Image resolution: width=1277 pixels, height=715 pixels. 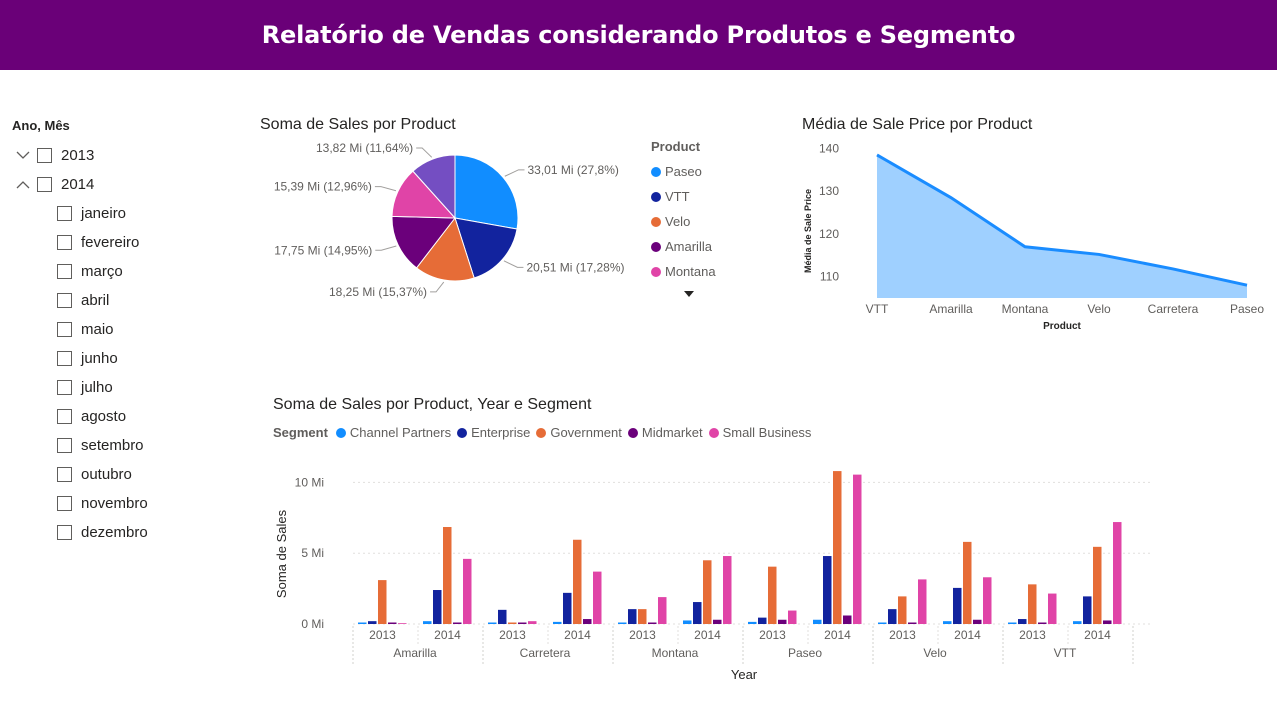 What do you see at coordinates (759, 432) in the screenshot?
I see `segment-legend-item: Small Business` at bounding box center [759, 432].